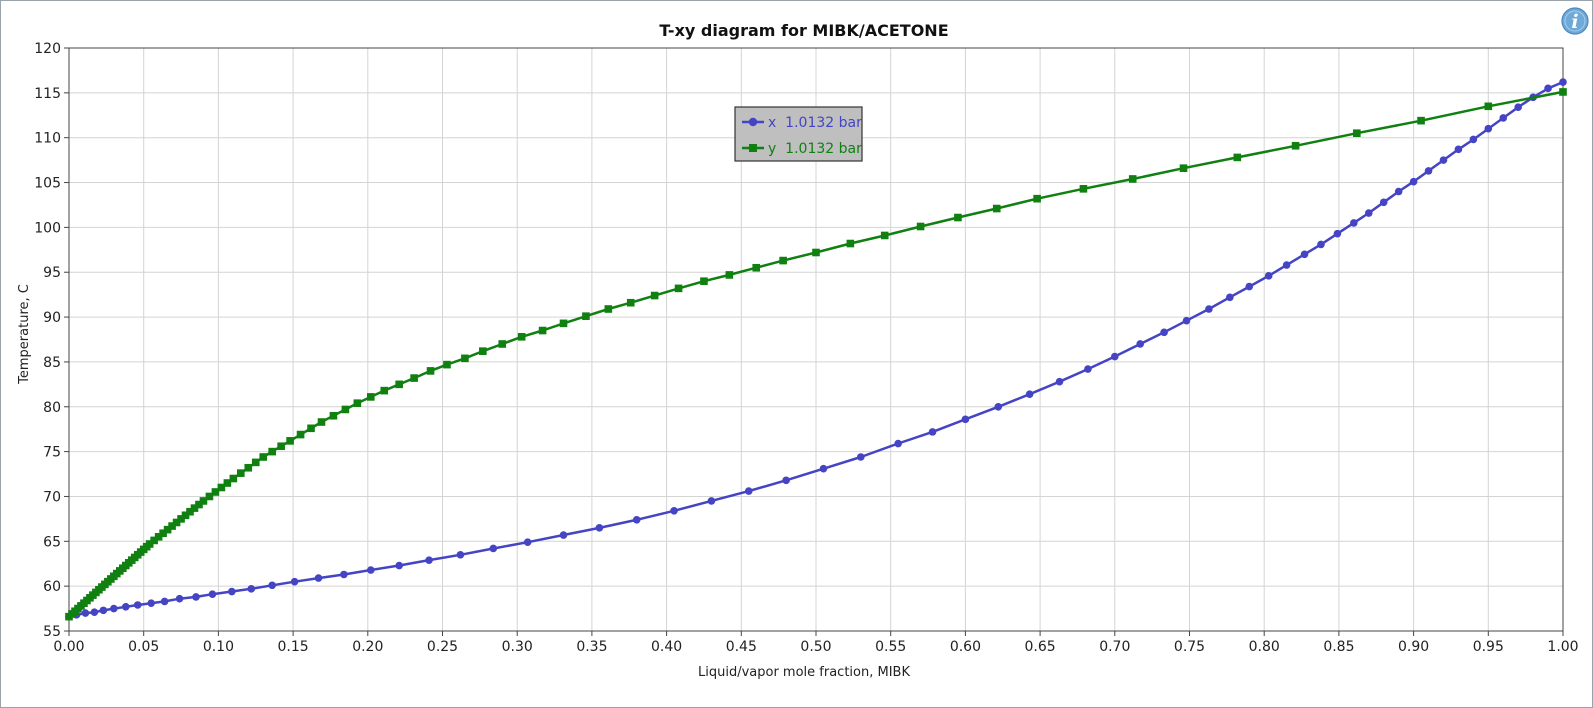 The height and width of the screenshot is (708, 1593). I want to click on y-tick-label: 85, so click(52, 363).